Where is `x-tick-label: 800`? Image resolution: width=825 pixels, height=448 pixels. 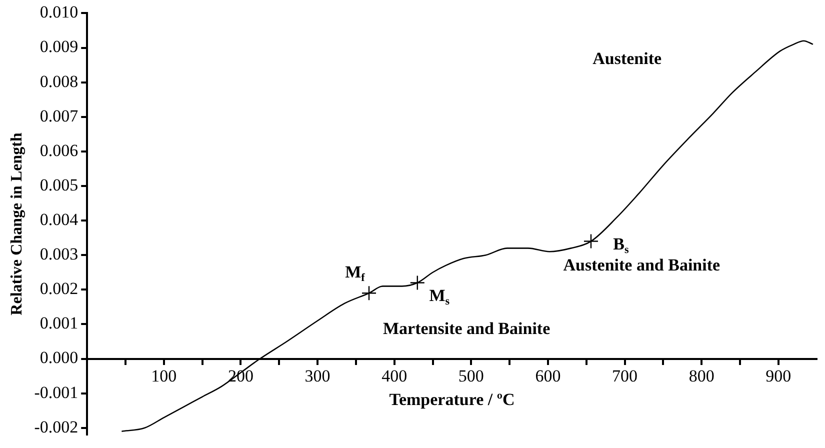 x-tick-label: 800 is located at coordinates (701, 376).